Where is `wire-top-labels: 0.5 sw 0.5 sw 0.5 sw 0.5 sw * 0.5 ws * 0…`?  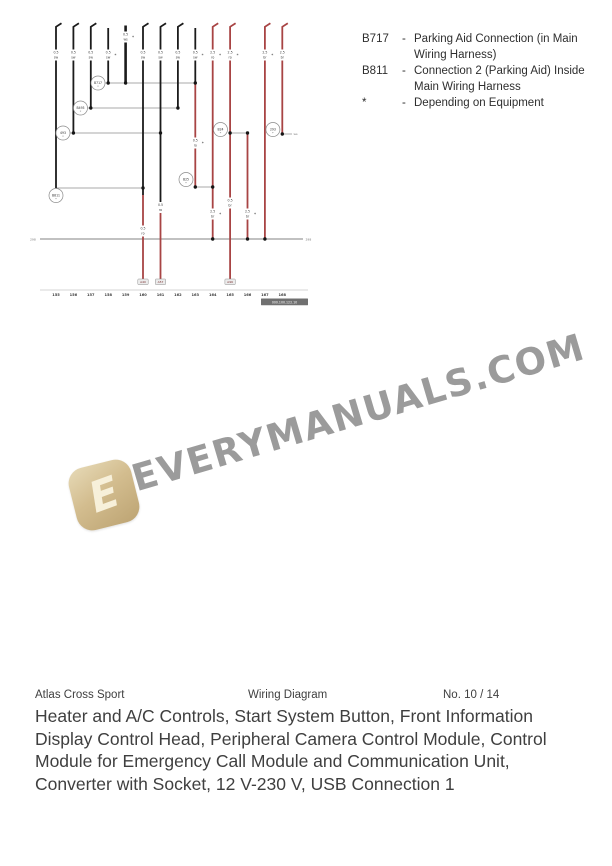
wire-top-labels: 0.5 sw 0.5 sw 0.5 sw 0.5 sw * 0.5 ws * 0… is located at coordinates (168, 46).